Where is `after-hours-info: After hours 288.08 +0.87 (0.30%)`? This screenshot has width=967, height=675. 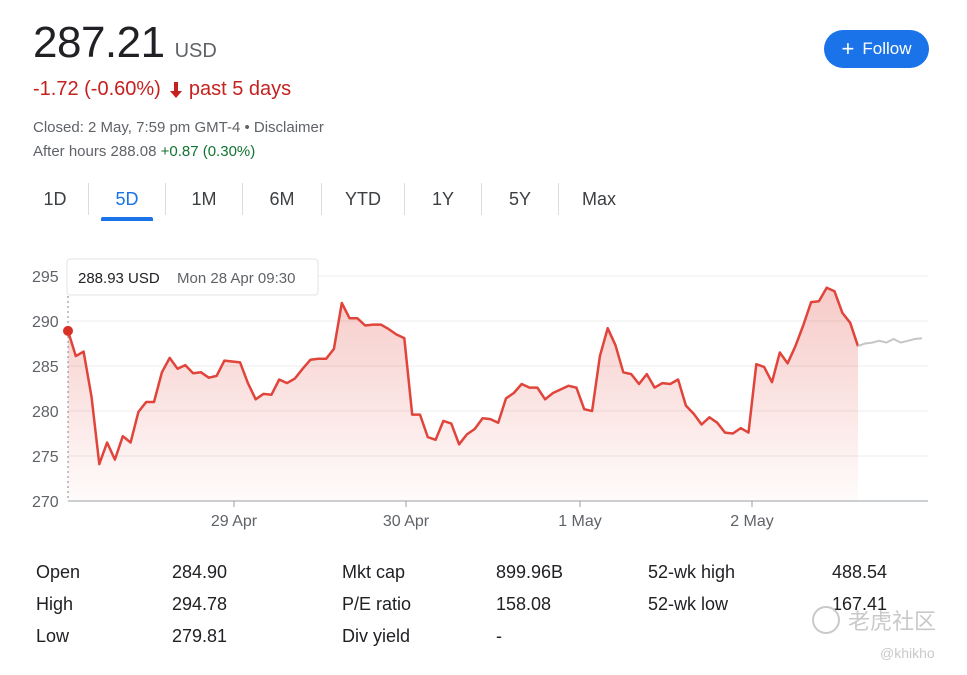
after-hours-info: After hours 288.08 +0.87 (0.30%) is located at coordinates (144, 151).